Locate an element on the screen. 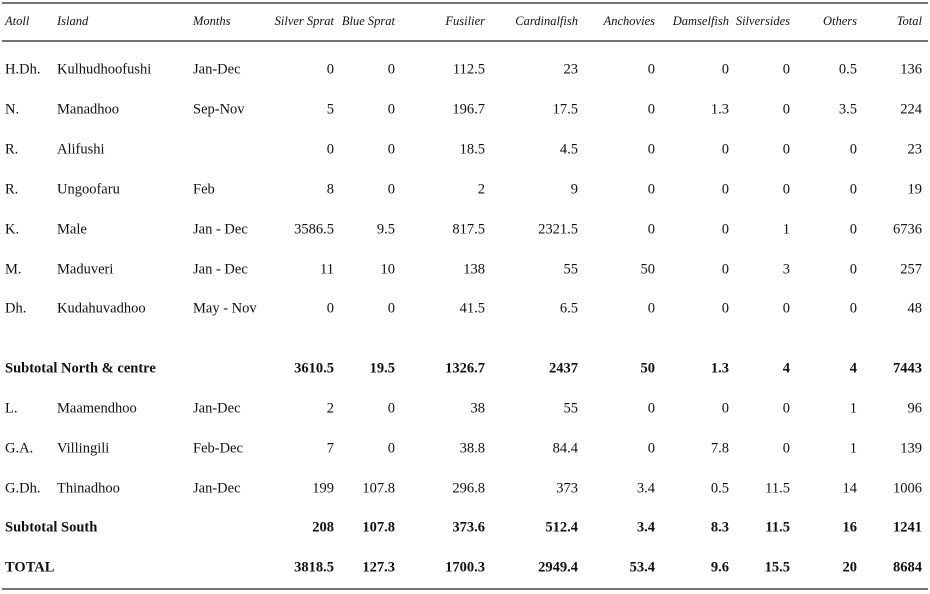 This screenshot has width=930, height=594. cell: 6.5 is located at coordinates (569, 308).